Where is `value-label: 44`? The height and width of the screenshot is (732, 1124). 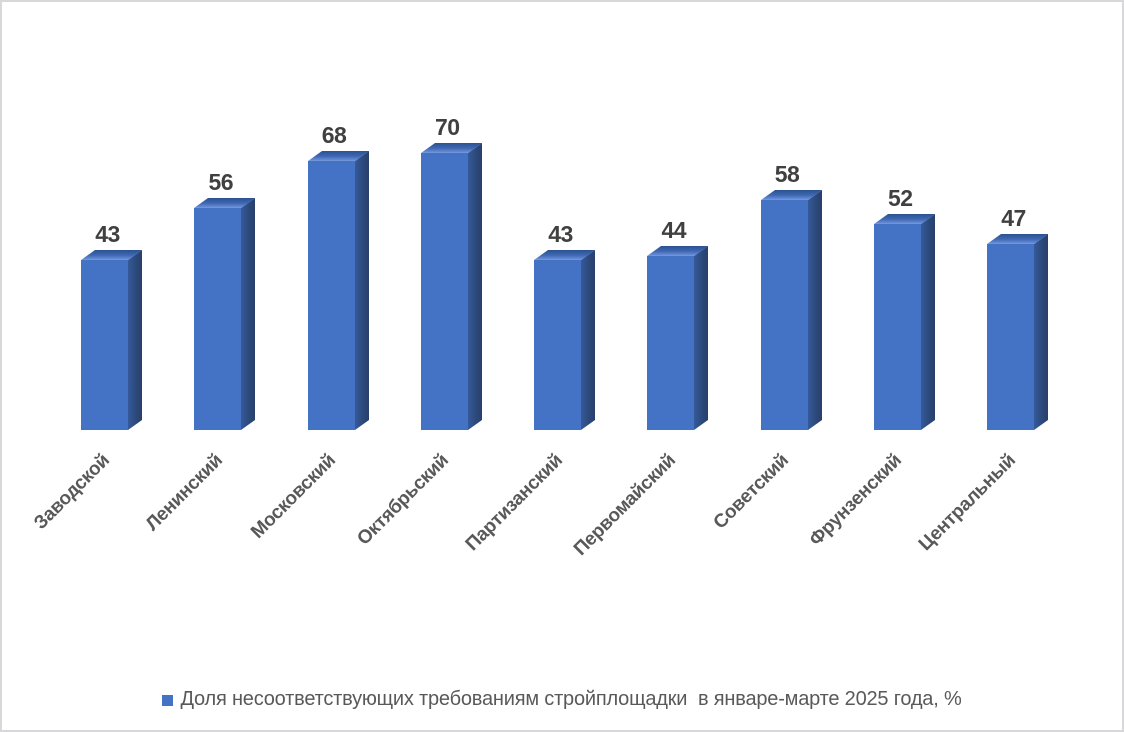 value-label: 44 is located at coordinates (674, 229).